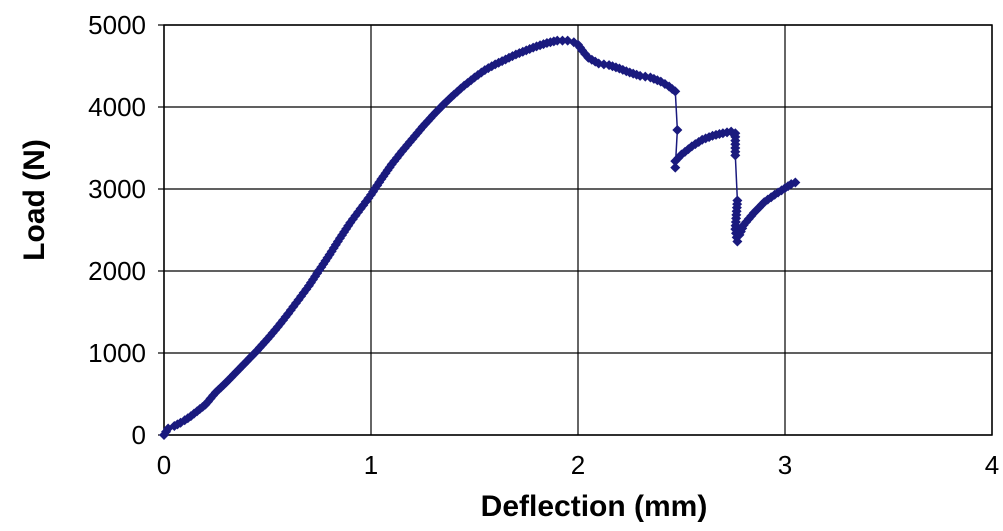 This screenshot has width=1003, height=531. I want to click on x-tick-label: 0, so click(164, 465).